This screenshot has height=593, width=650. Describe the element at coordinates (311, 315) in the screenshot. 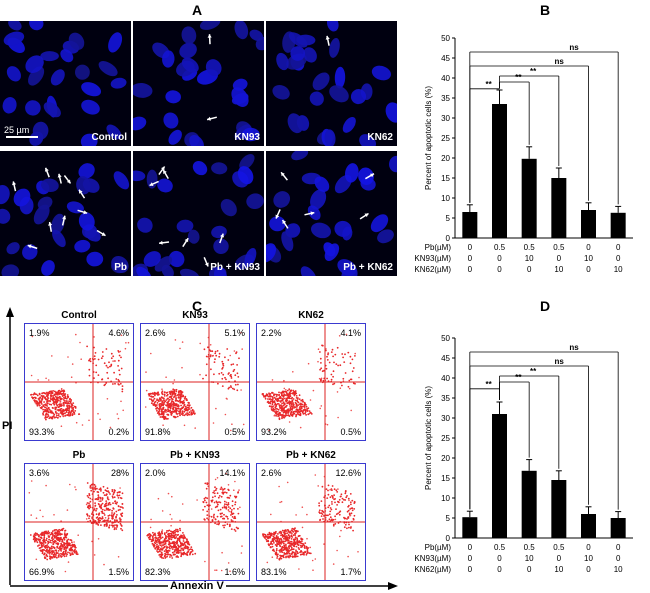

I see `flow-plot-title: KN62` at that location.